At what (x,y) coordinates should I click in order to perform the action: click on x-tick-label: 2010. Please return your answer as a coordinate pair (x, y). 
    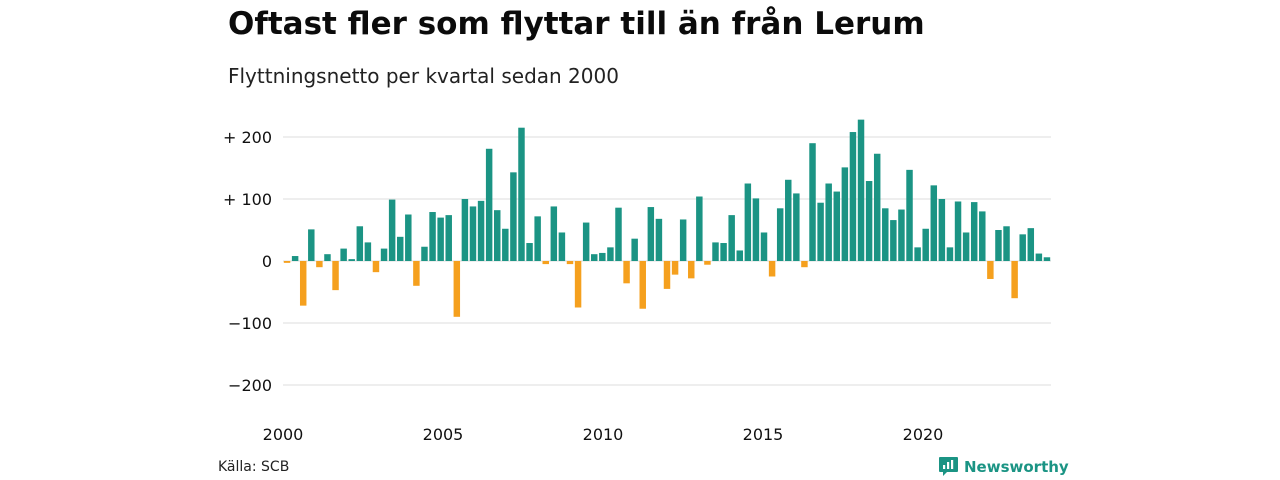
    Looking at the image, I should click on (603, 434).